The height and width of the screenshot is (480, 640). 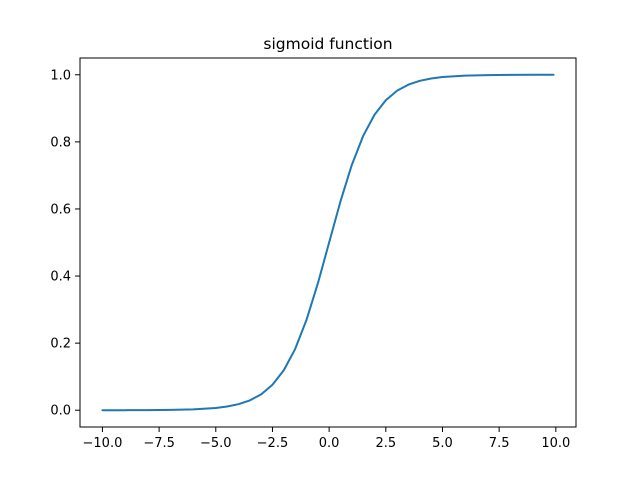 I want to click on x-axis: −10.0 −7.5 −5.0 −2.5 0.0 2.5 5.0 7.5 10.0, so click(x=326, y=439).